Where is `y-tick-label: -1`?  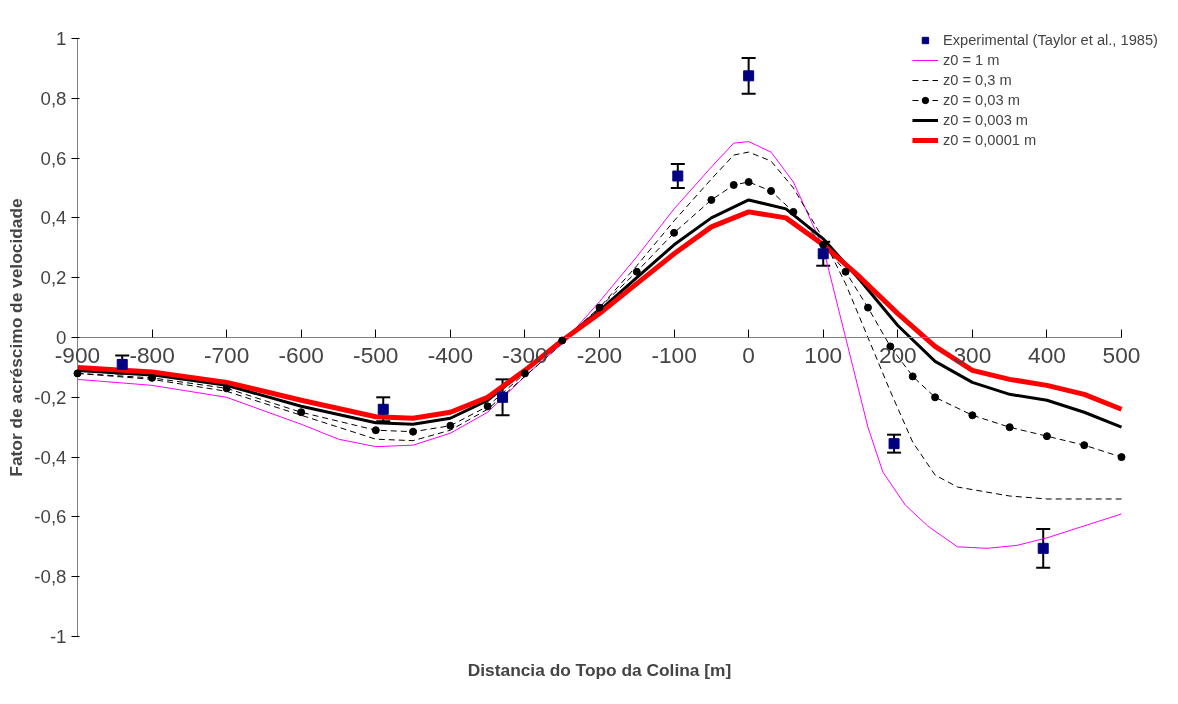 y-tick-label: -1 is located at coordinates (58, 637).